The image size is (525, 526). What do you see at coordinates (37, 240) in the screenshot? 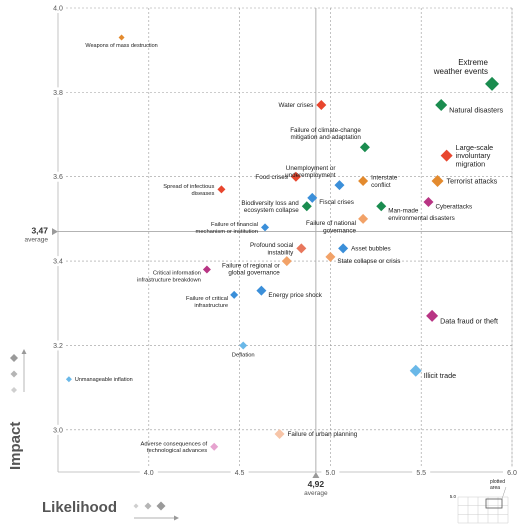
I see `y-average-label: average` at bounding box center [37, 240].